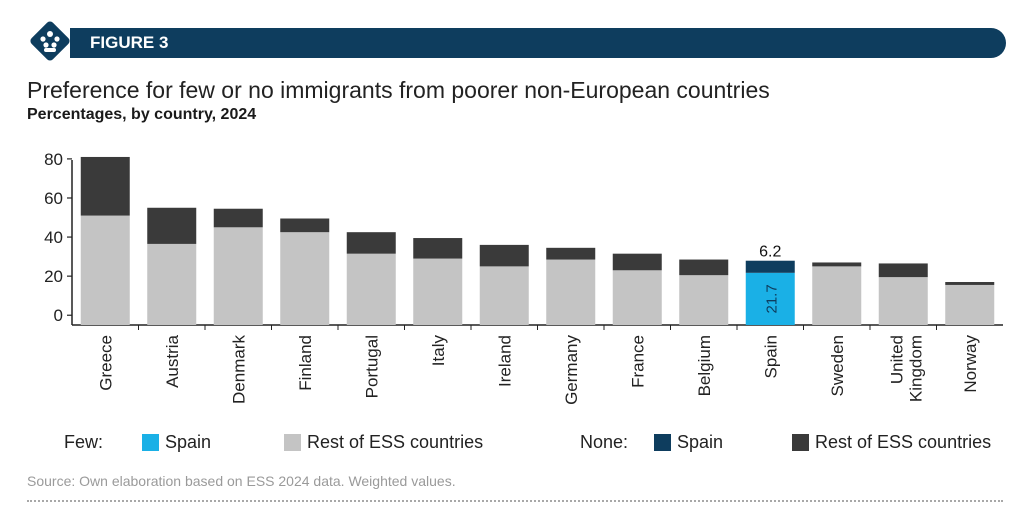 The width and height of the screenshot is (1024, 519). I want to click on x-tick-label: Austria, so click(172, 360).